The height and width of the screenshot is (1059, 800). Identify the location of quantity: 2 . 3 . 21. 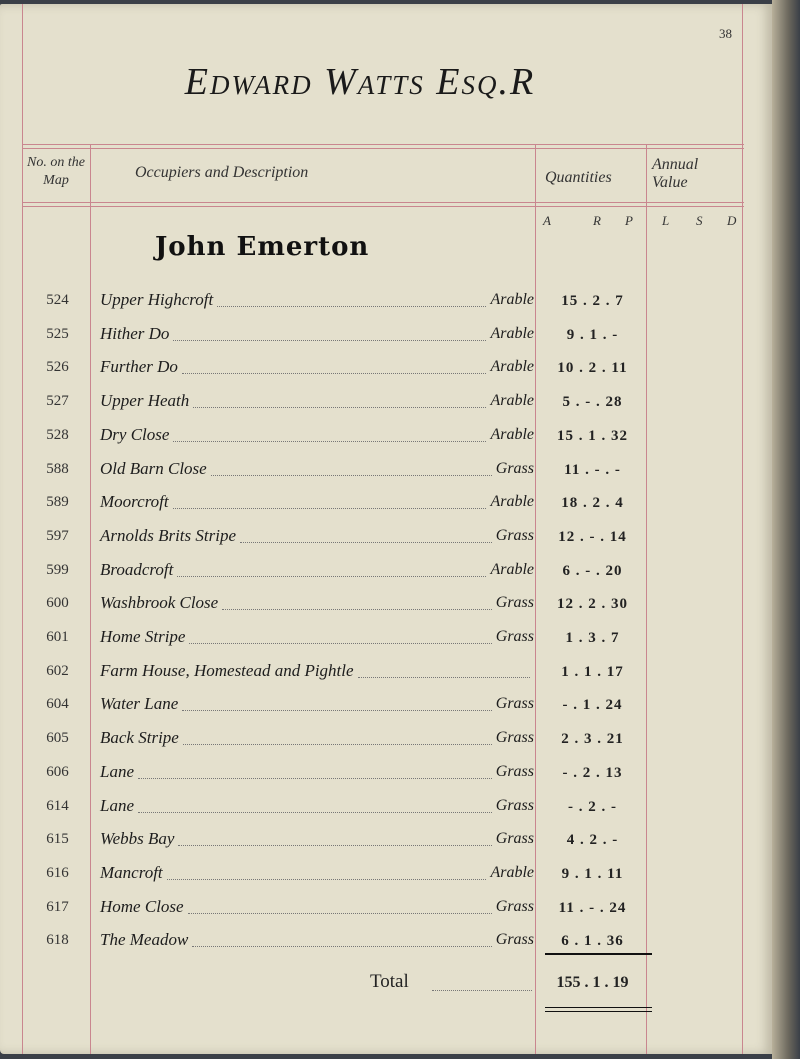
(592, 739).